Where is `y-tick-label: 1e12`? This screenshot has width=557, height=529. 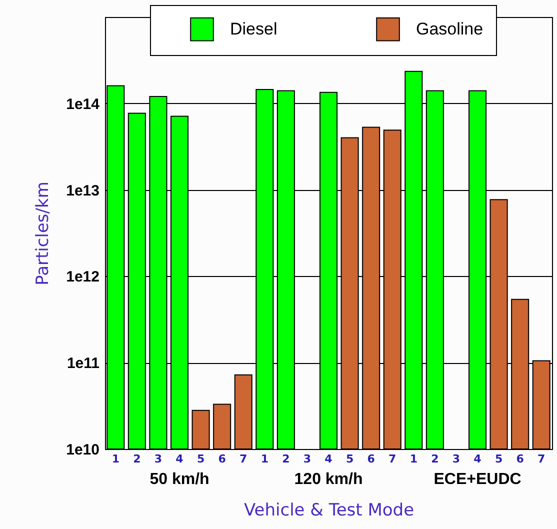 y-tick-label: 1e12 is located at coordinates (83, 277).